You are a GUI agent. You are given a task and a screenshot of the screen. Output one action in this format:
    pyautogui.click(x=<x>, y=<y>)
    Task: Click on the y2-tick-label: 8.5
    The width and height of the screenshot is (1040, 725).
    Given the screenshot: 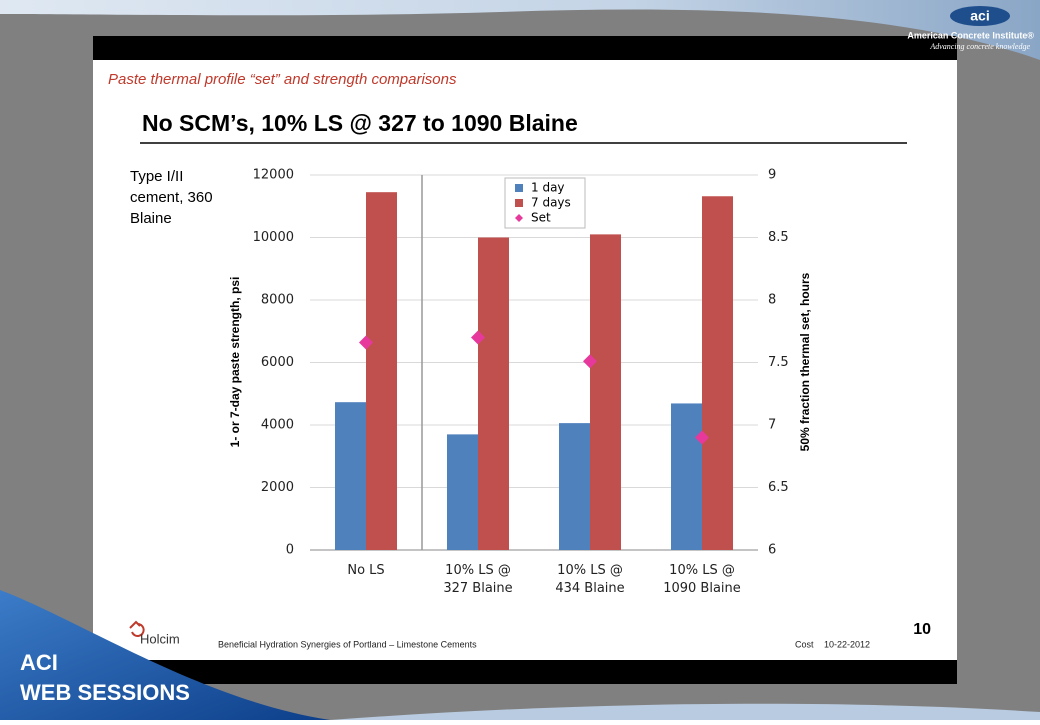 What is the action you would take?
    pyautogui.click(x=778, y=237)
    